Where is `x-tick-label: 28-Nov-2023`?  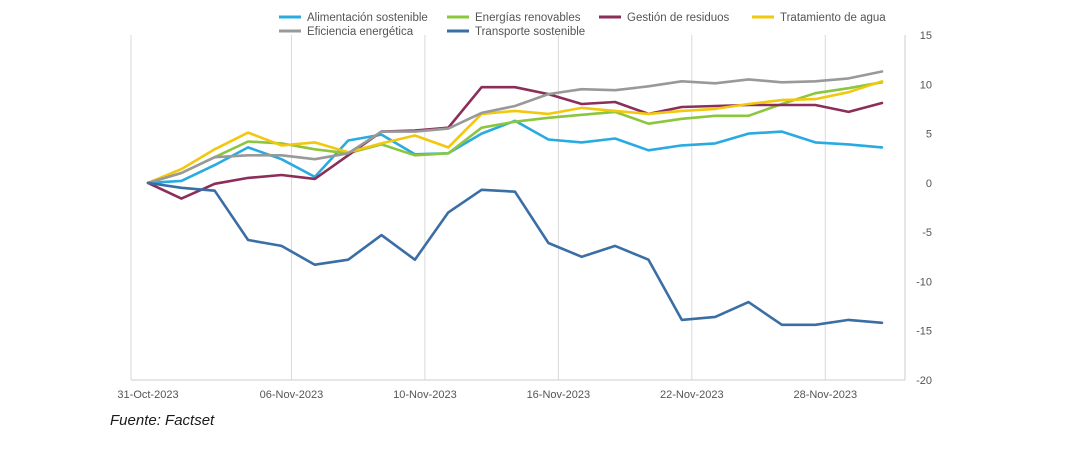 x-tick-label: 28-Nov-2023 is located at coordinates (825, 395).